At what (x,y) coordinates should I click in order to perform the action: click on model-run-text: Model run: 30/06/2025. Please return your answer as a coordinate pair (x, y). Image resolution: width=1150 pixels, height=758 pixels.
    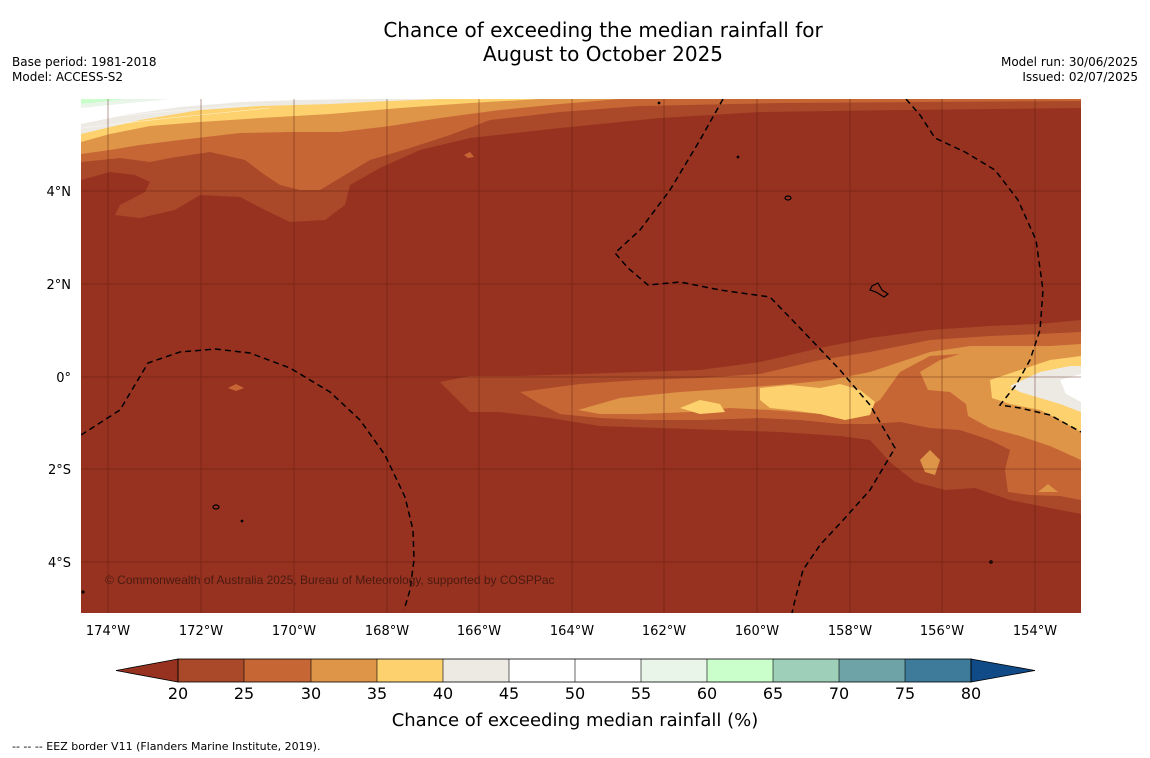
    Looking at the image, I should click on (1069, 62).